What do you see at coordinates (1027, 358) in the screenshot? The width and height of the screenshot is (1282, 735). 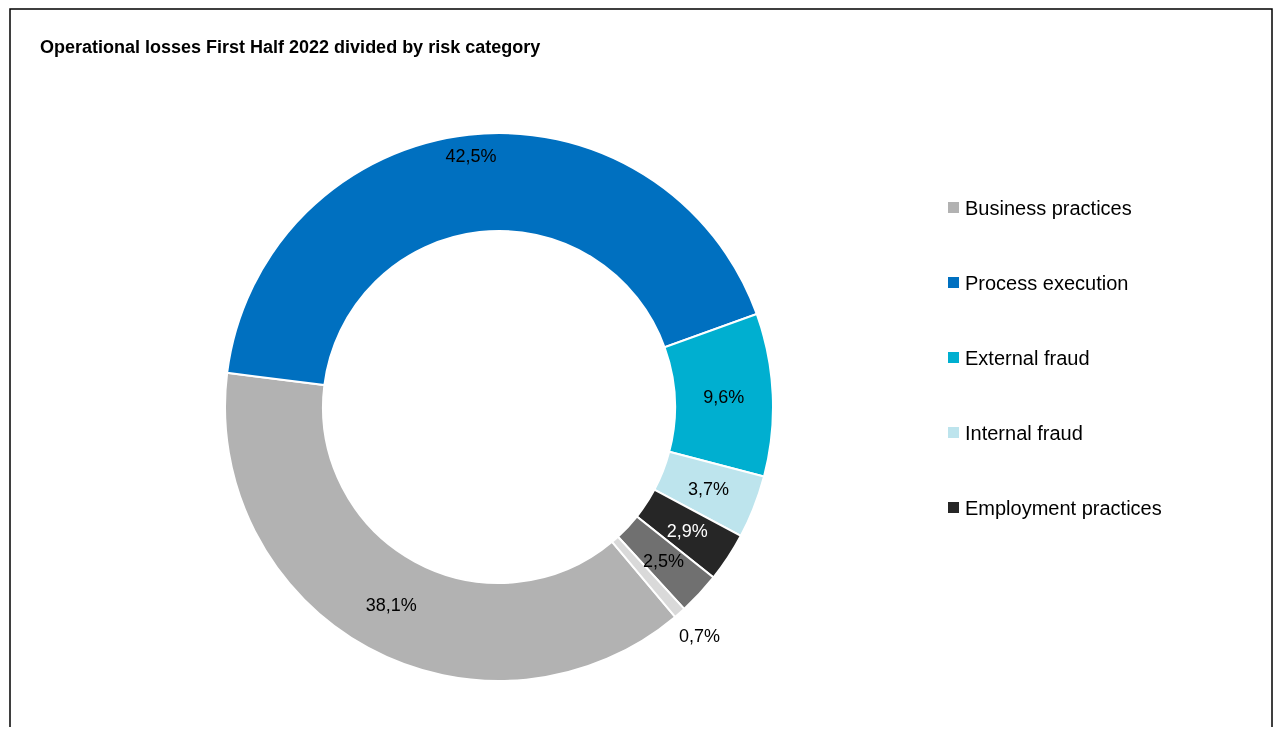 I see `legend-label: External fraud` at bounding box center [1027, 358].